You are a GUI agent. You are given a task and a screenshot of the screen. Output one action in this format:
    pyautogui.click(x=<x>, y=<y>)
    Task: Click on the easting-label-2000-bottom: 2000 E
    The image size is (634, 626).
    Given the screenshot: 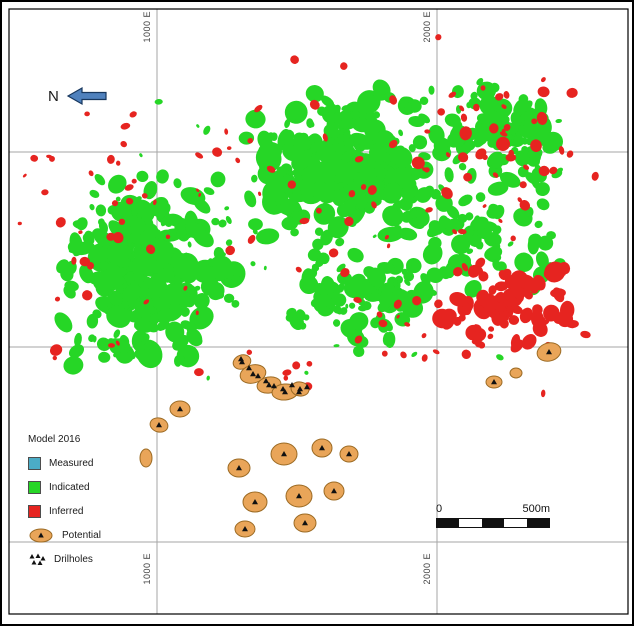 What is the action you would take?
    pyautogui.click(x=427, y=569)
    